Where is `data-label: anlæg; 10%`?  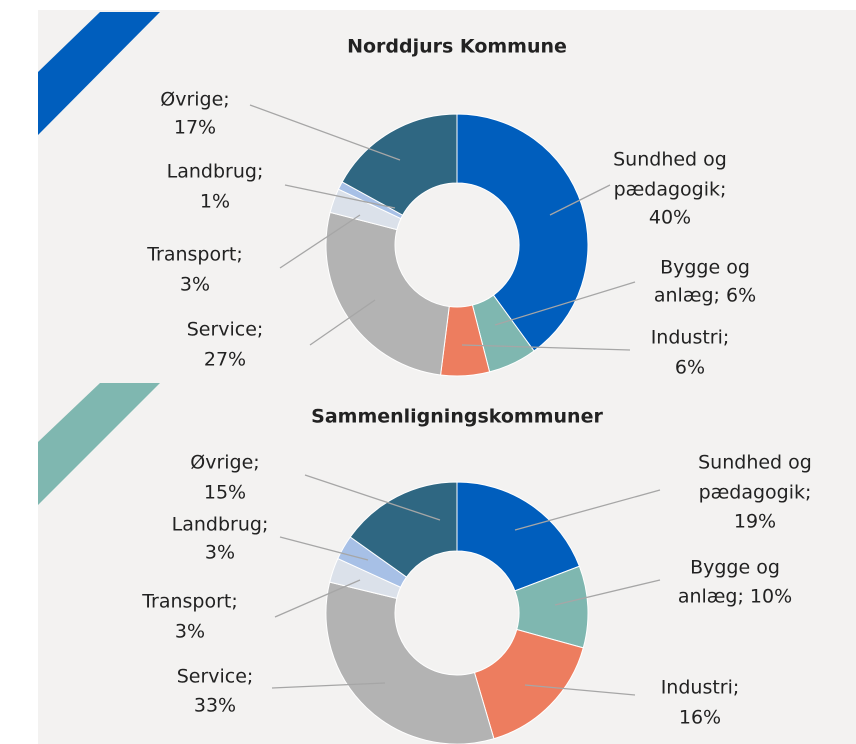 data-label: anlæg; 10% is located at coordinates (735, 597).